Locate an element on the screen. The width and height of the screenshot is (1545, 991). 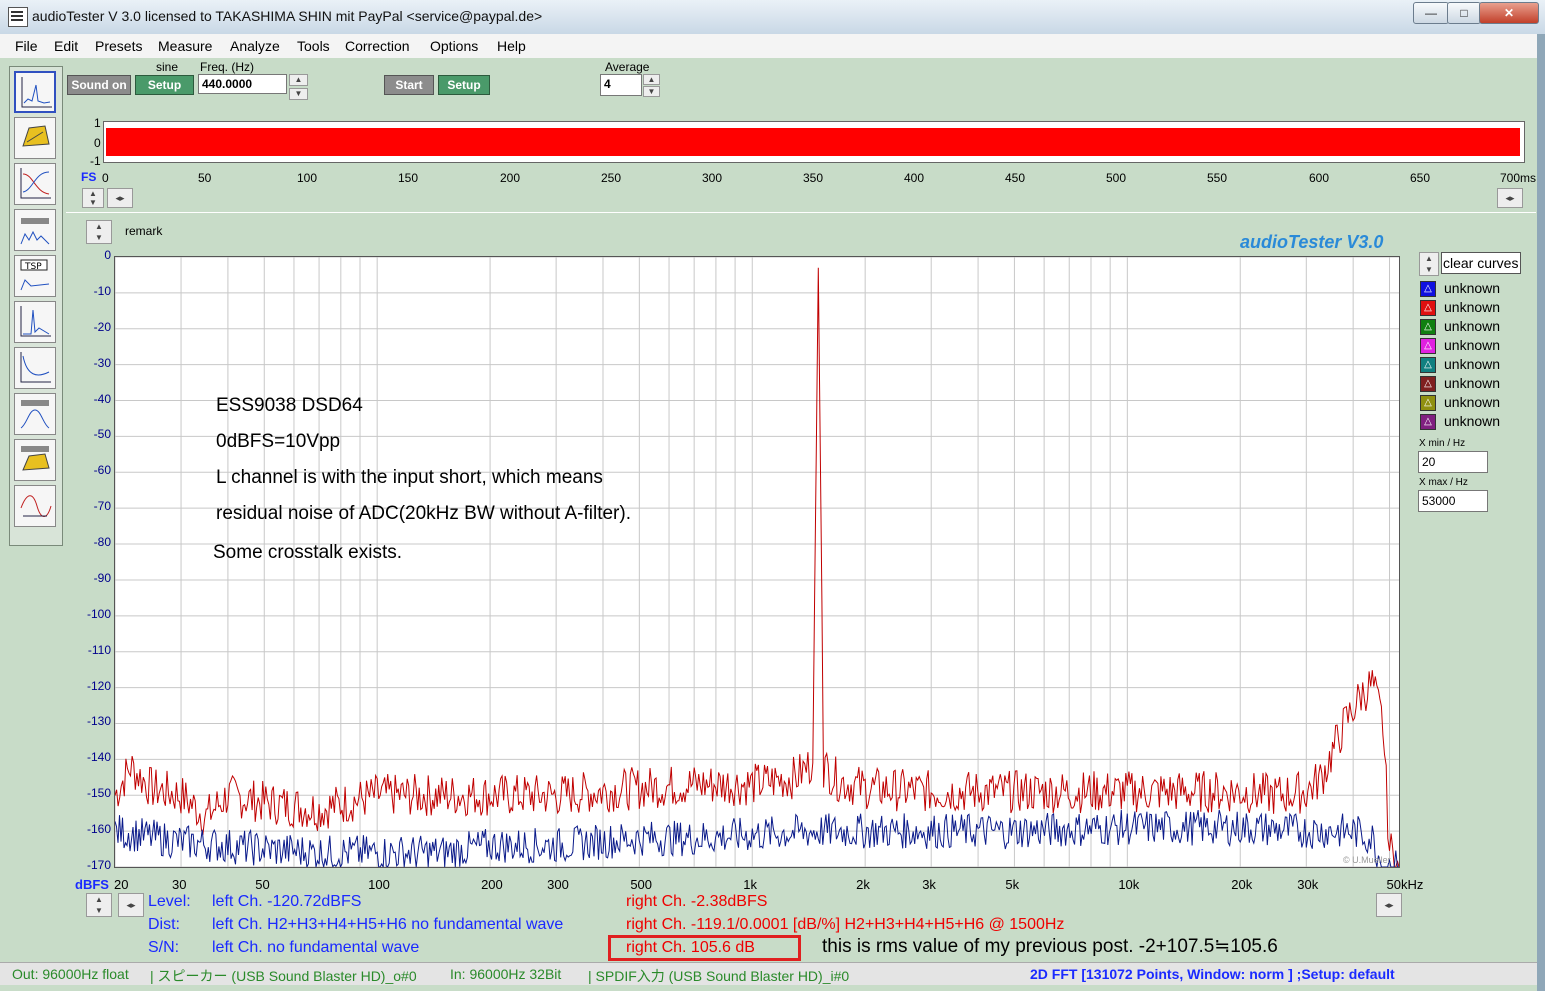
close-button: ✕ is located at coordinates (1509, 13).